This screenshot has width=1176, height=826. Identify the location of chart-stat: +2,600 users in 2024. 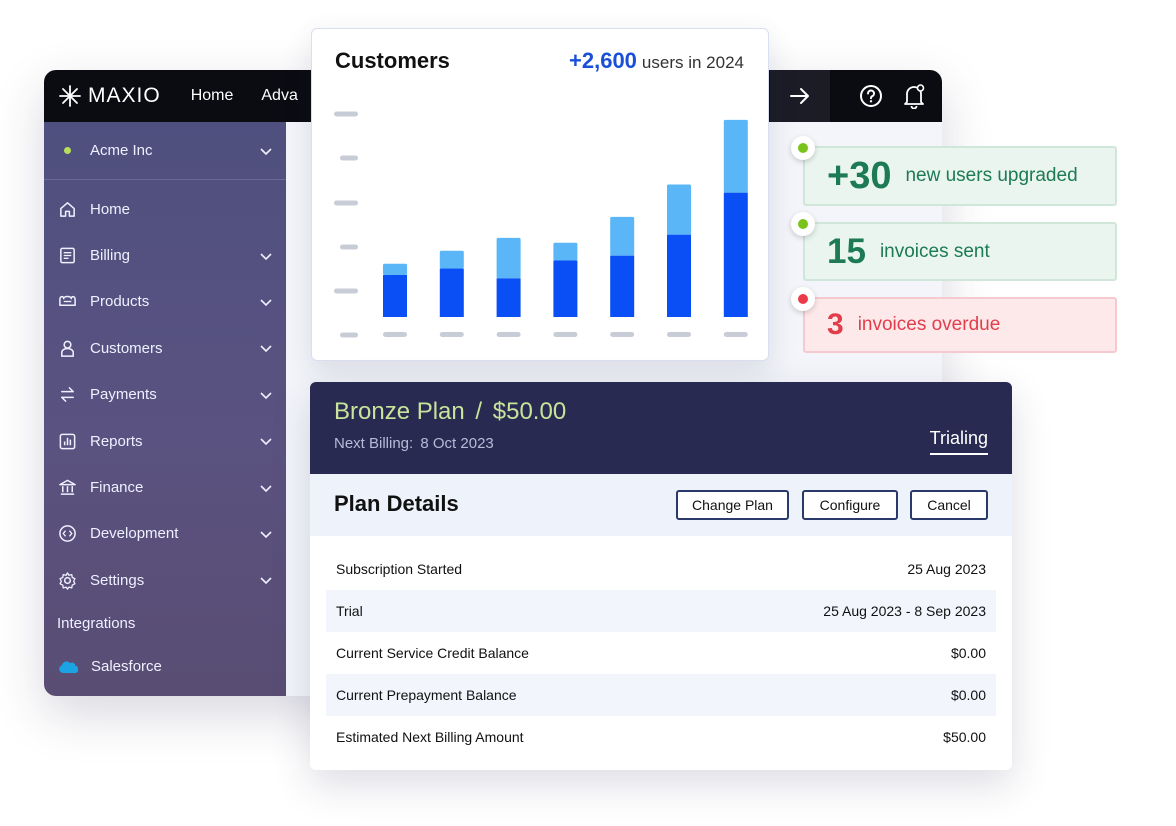
(656, 61).